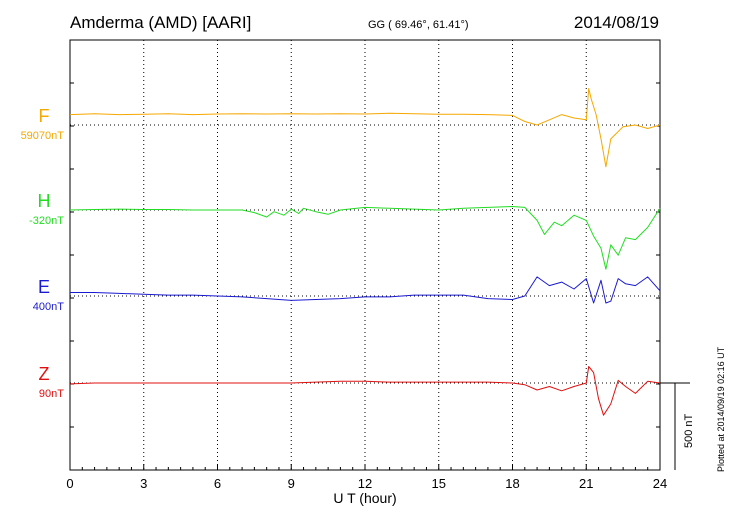 The height and width of the screenshot is (520, 730). I want to click on x-tick-label: 15, so click(439, 483).